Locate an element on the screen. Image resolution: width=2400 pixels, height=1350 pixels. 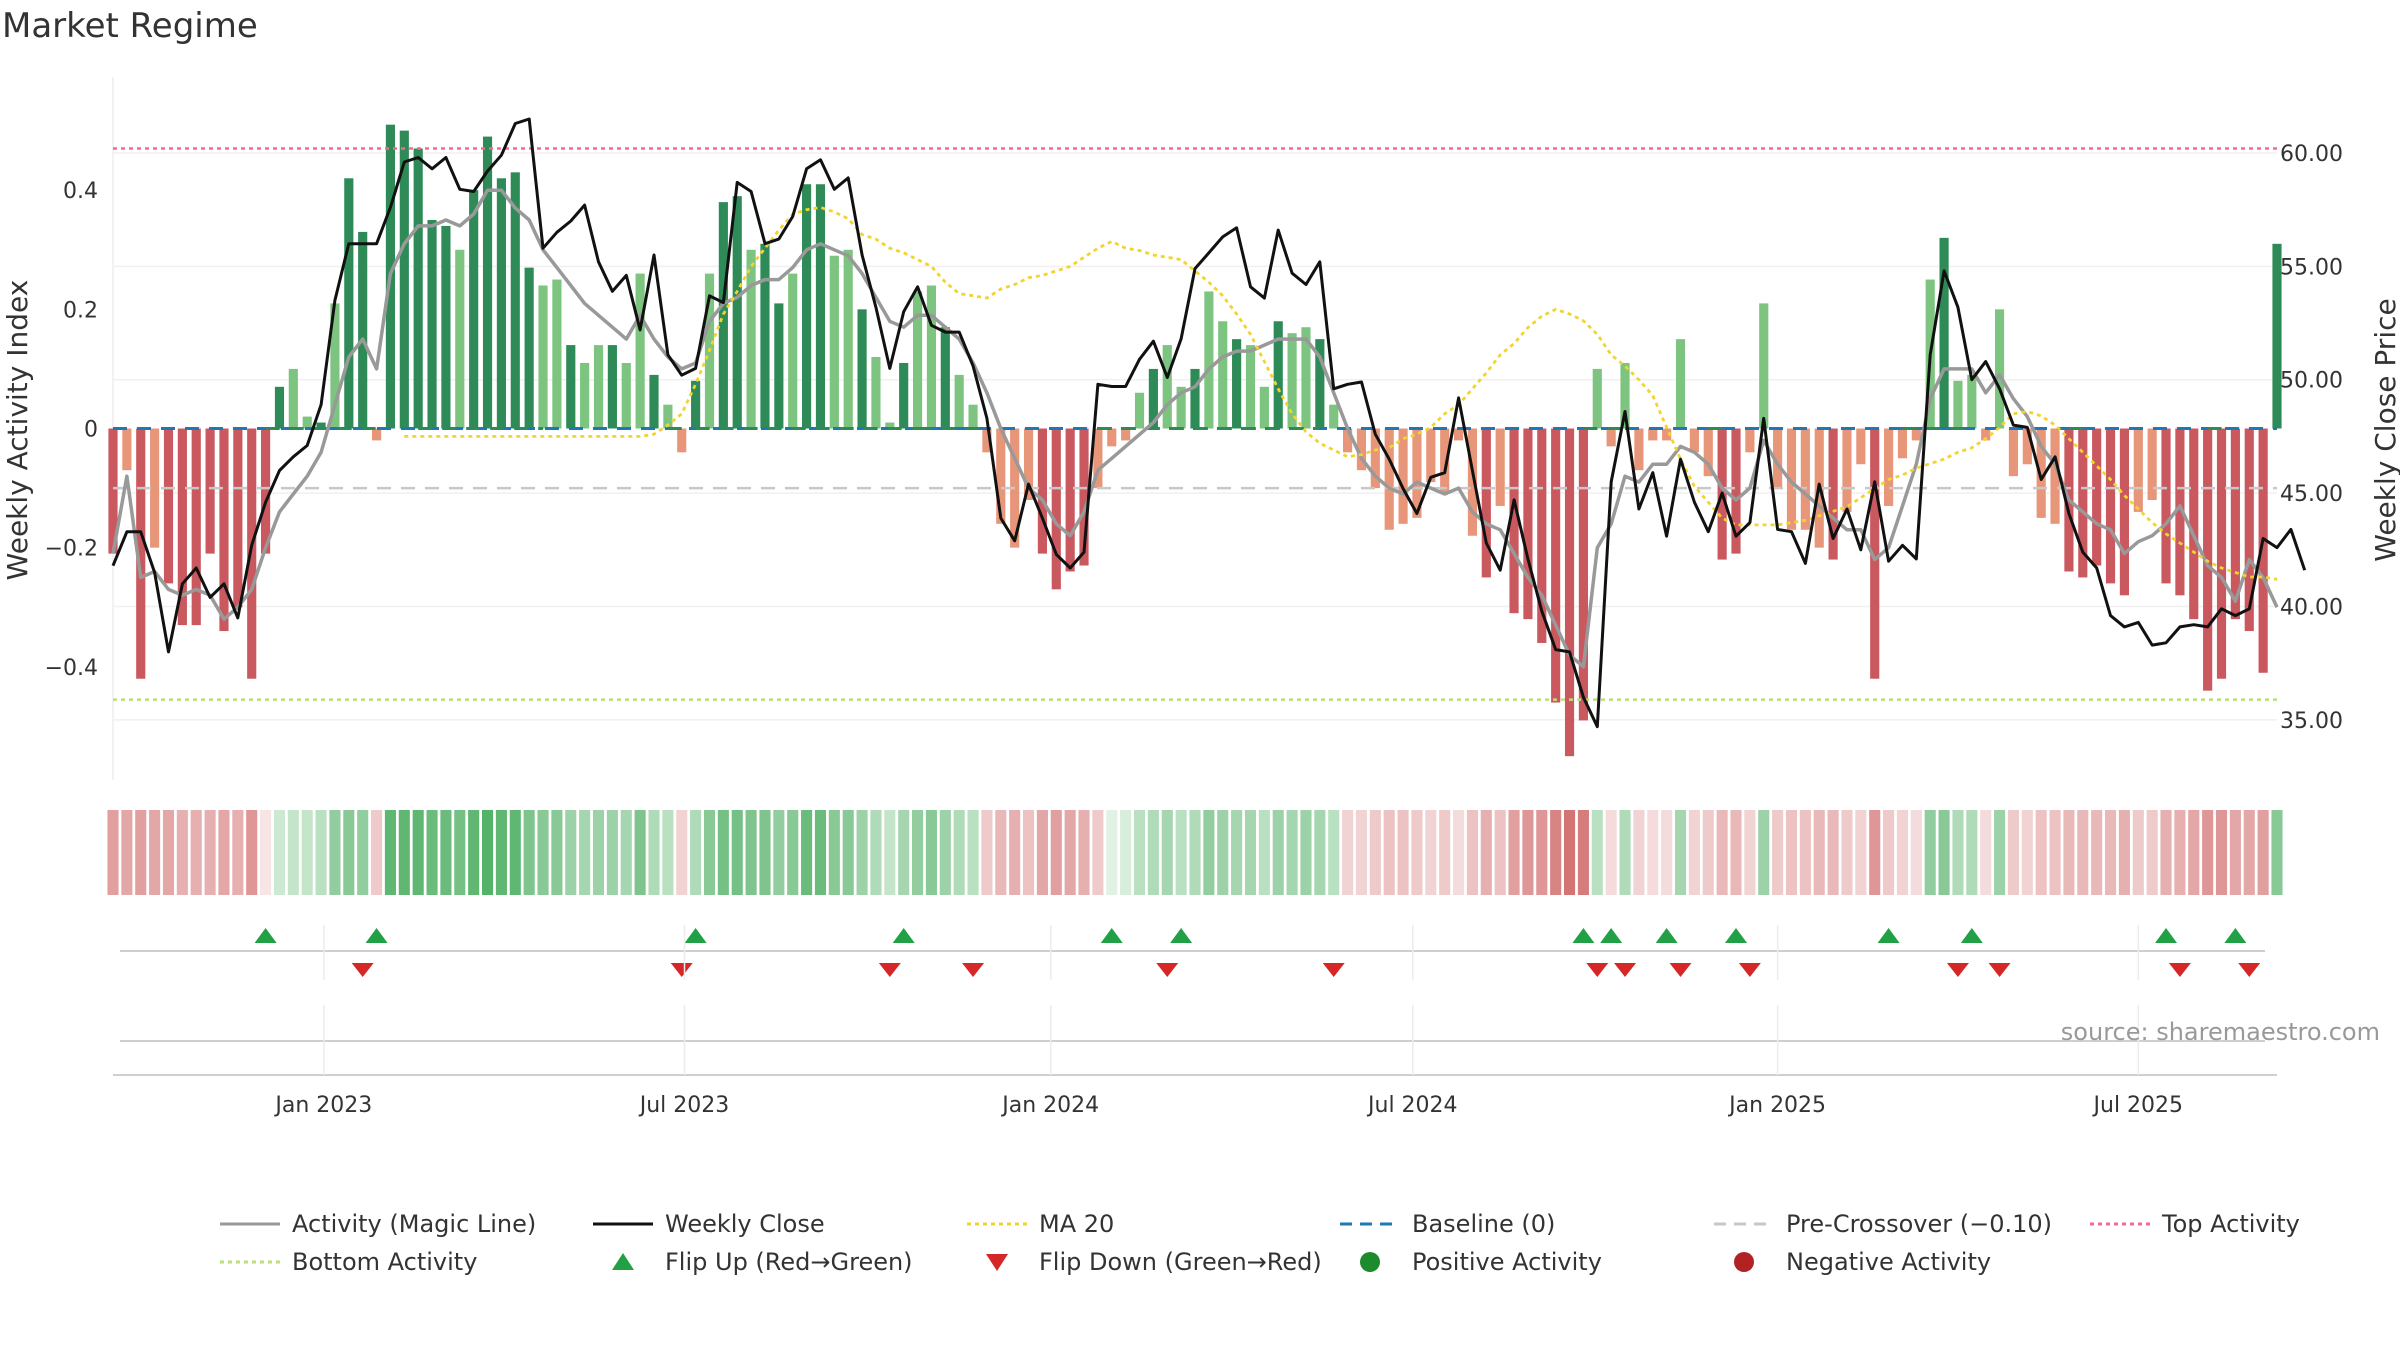
y-tick-label-right: 55.00 is located at coordinates (2311, 267).